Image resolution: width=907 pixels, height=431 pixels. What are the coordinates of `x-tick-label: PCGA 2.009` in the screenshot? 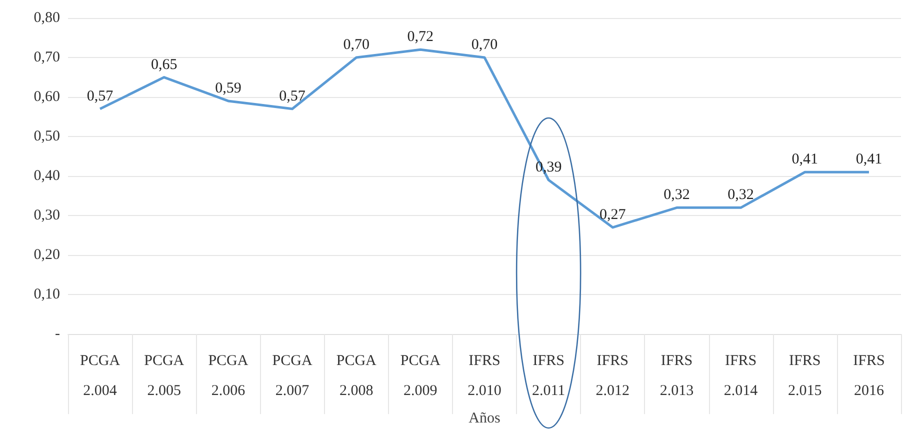 It's located at (420, 376).